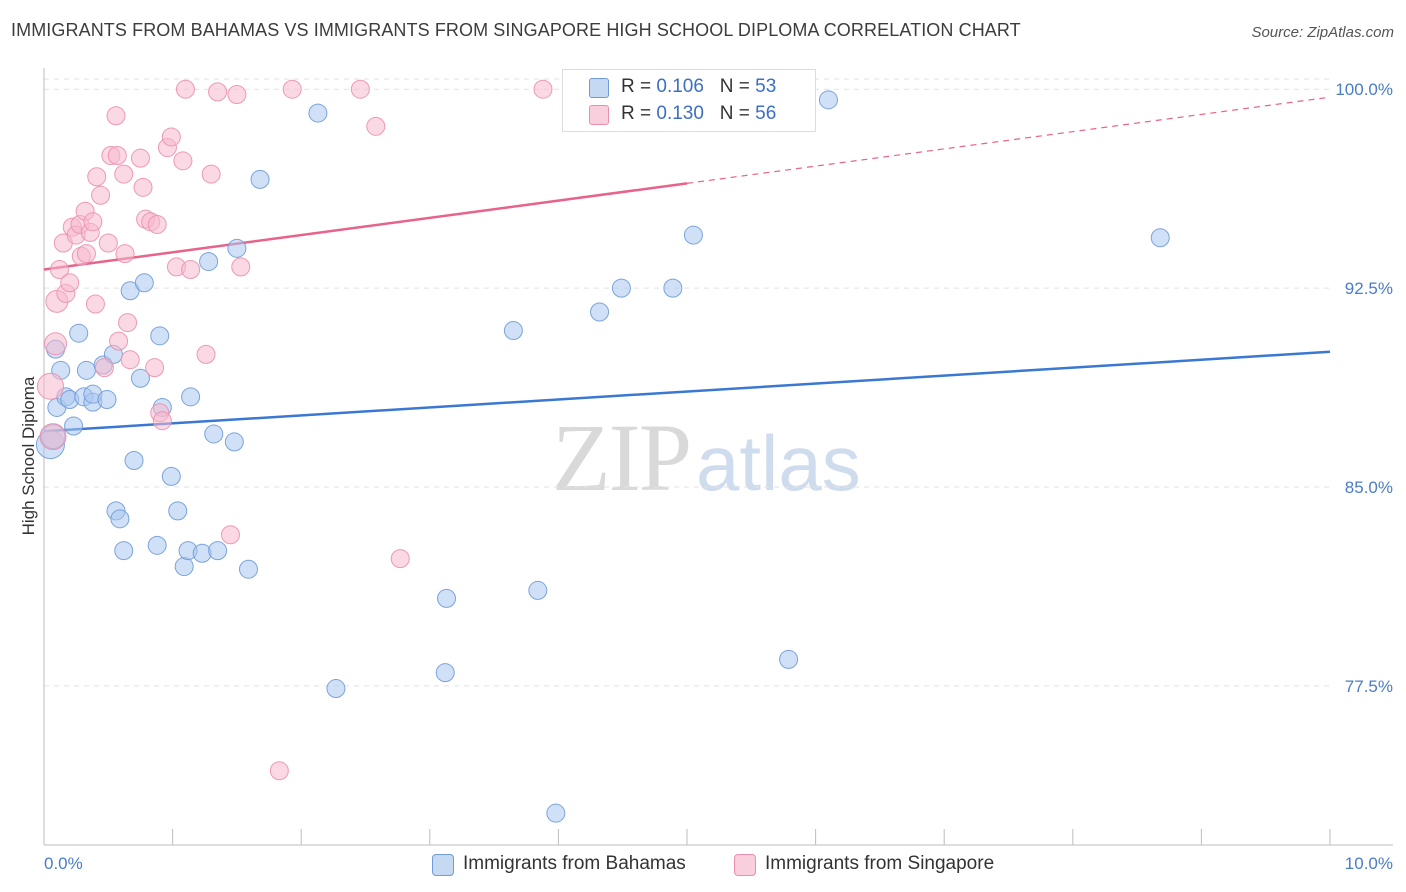 The width and height of the screenshot is (1406, 892). Describe the element at coordinates (680, 86) in the screenshot. I see `legend-r-value-bahamas: 0.106` at that location.